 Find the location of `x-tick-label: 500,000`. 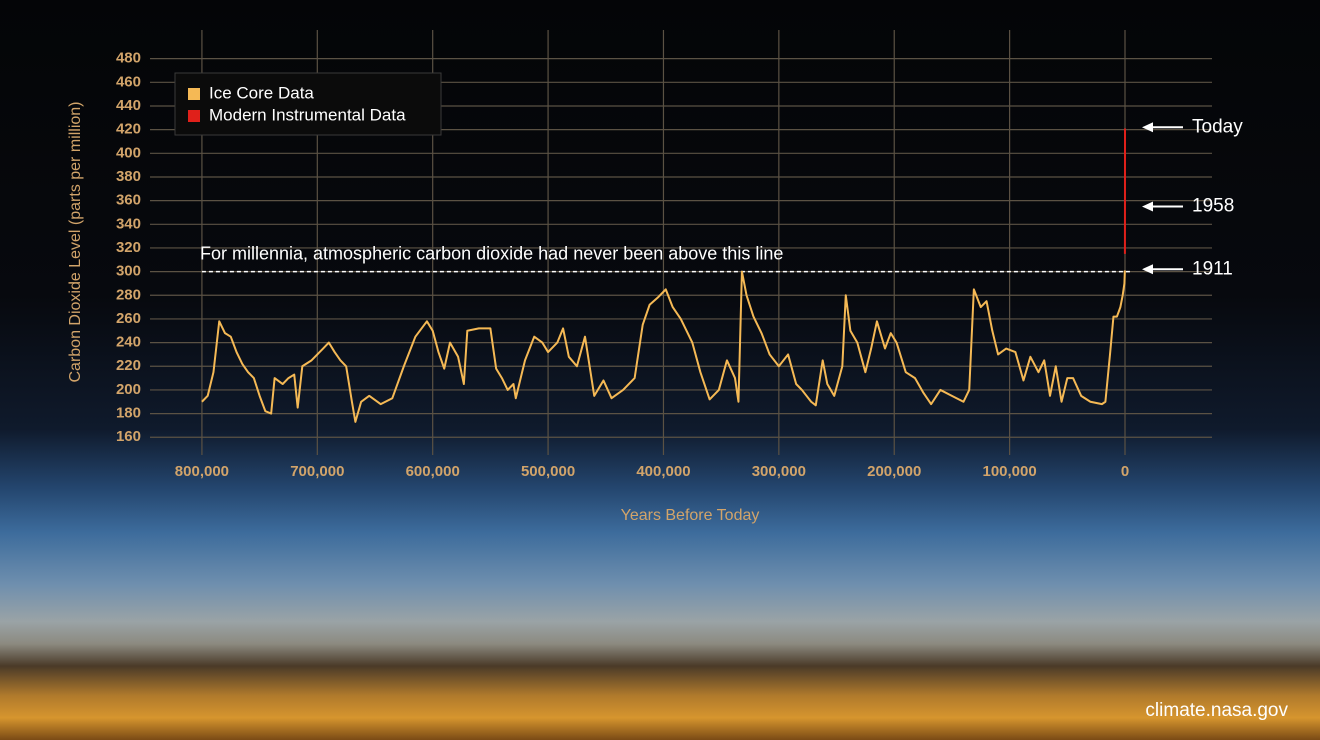

x-tick-label: 500,000 is located at coordinates (548, 471).